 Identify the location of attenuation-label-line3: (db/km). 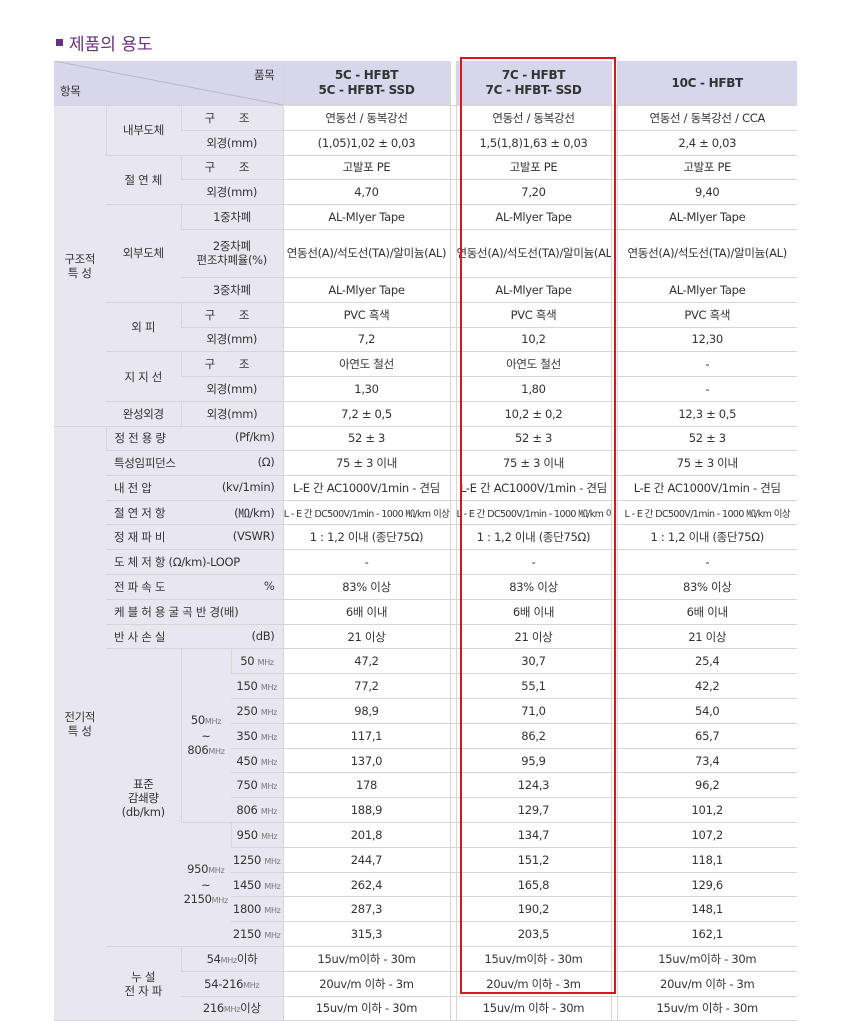
(143, 811).